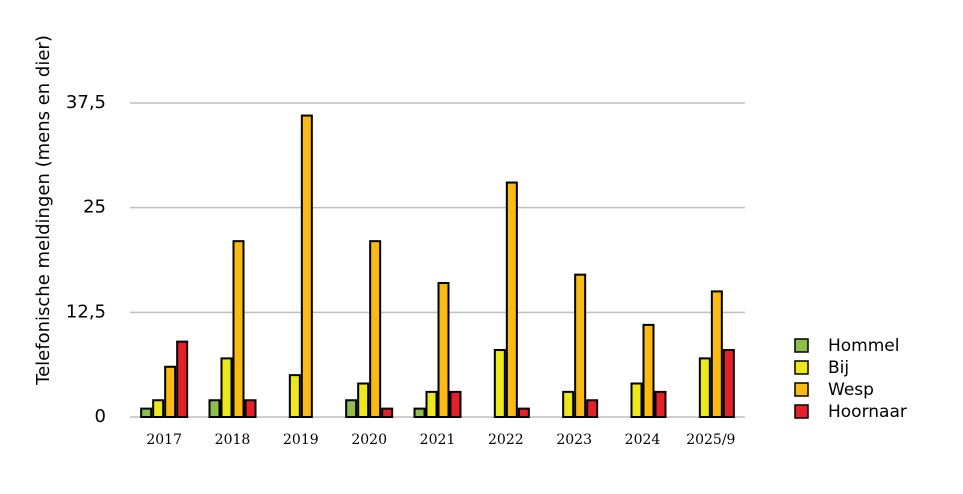 The width and height of the screenshot is (963, 494). I want to click on x-tick-label: 2024, so click(643, 440).